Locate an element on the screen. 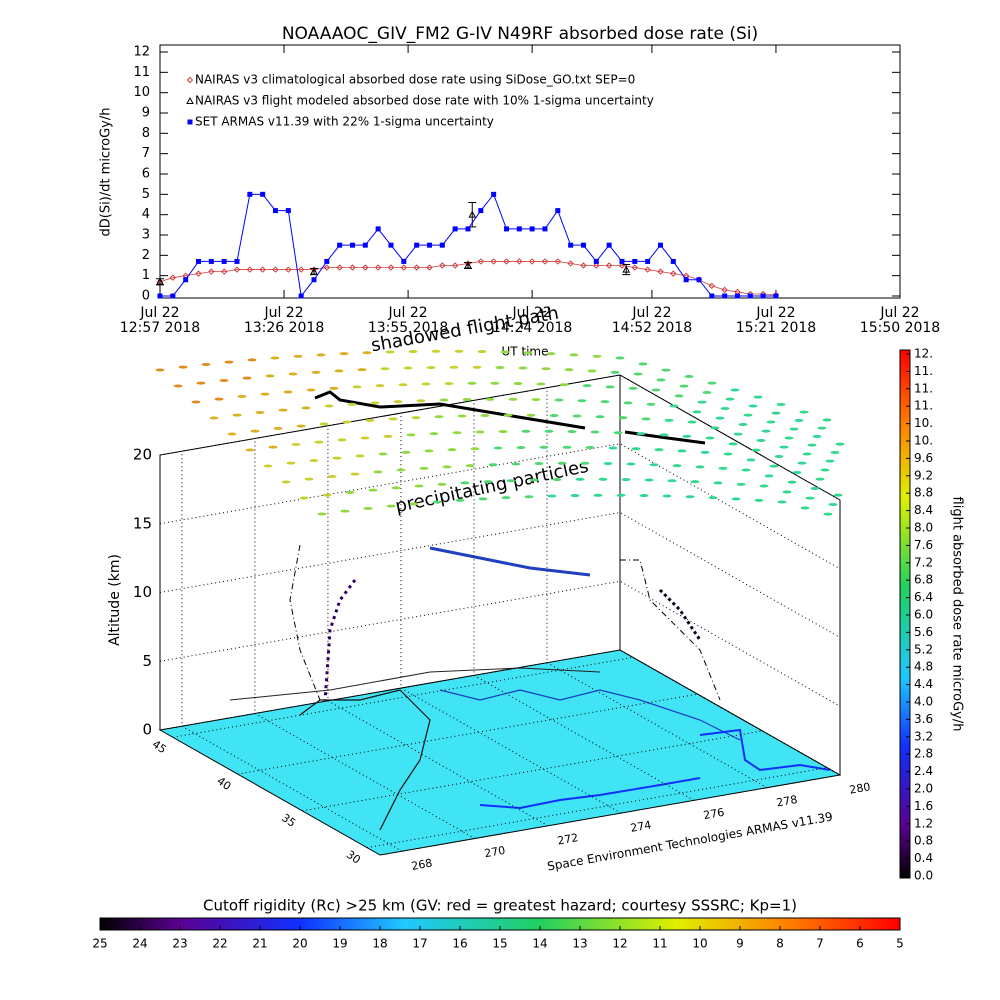 Image resolution: width=1000 pixels, height=1000 pixels. x-tick-label: 15:50 2018 is located at coordinates (900, 328).